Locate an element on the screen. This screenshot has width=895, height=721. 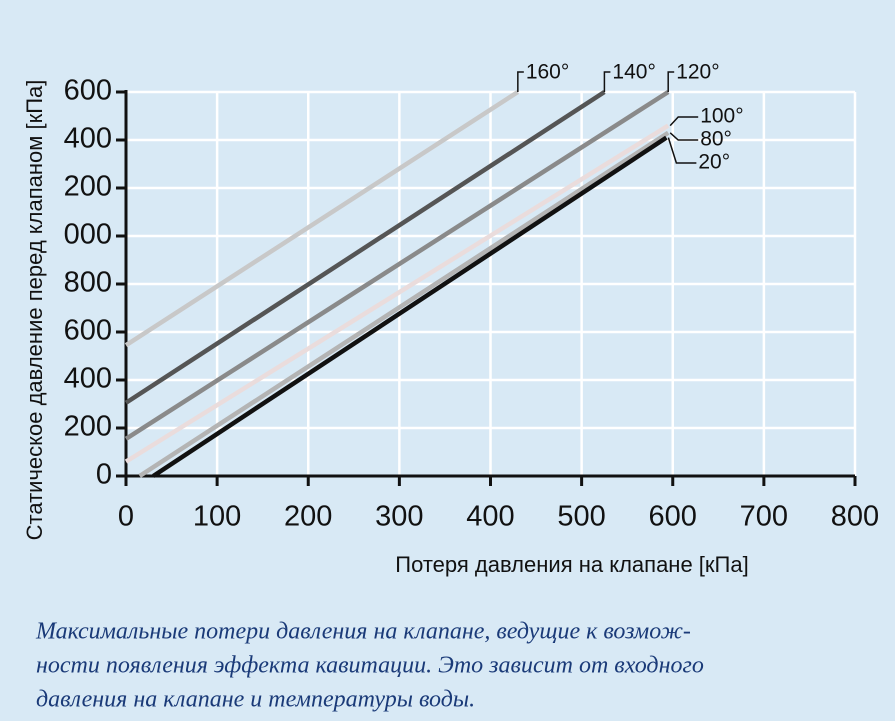
x-tick-label: 500 is located at coordinates (581, 517).